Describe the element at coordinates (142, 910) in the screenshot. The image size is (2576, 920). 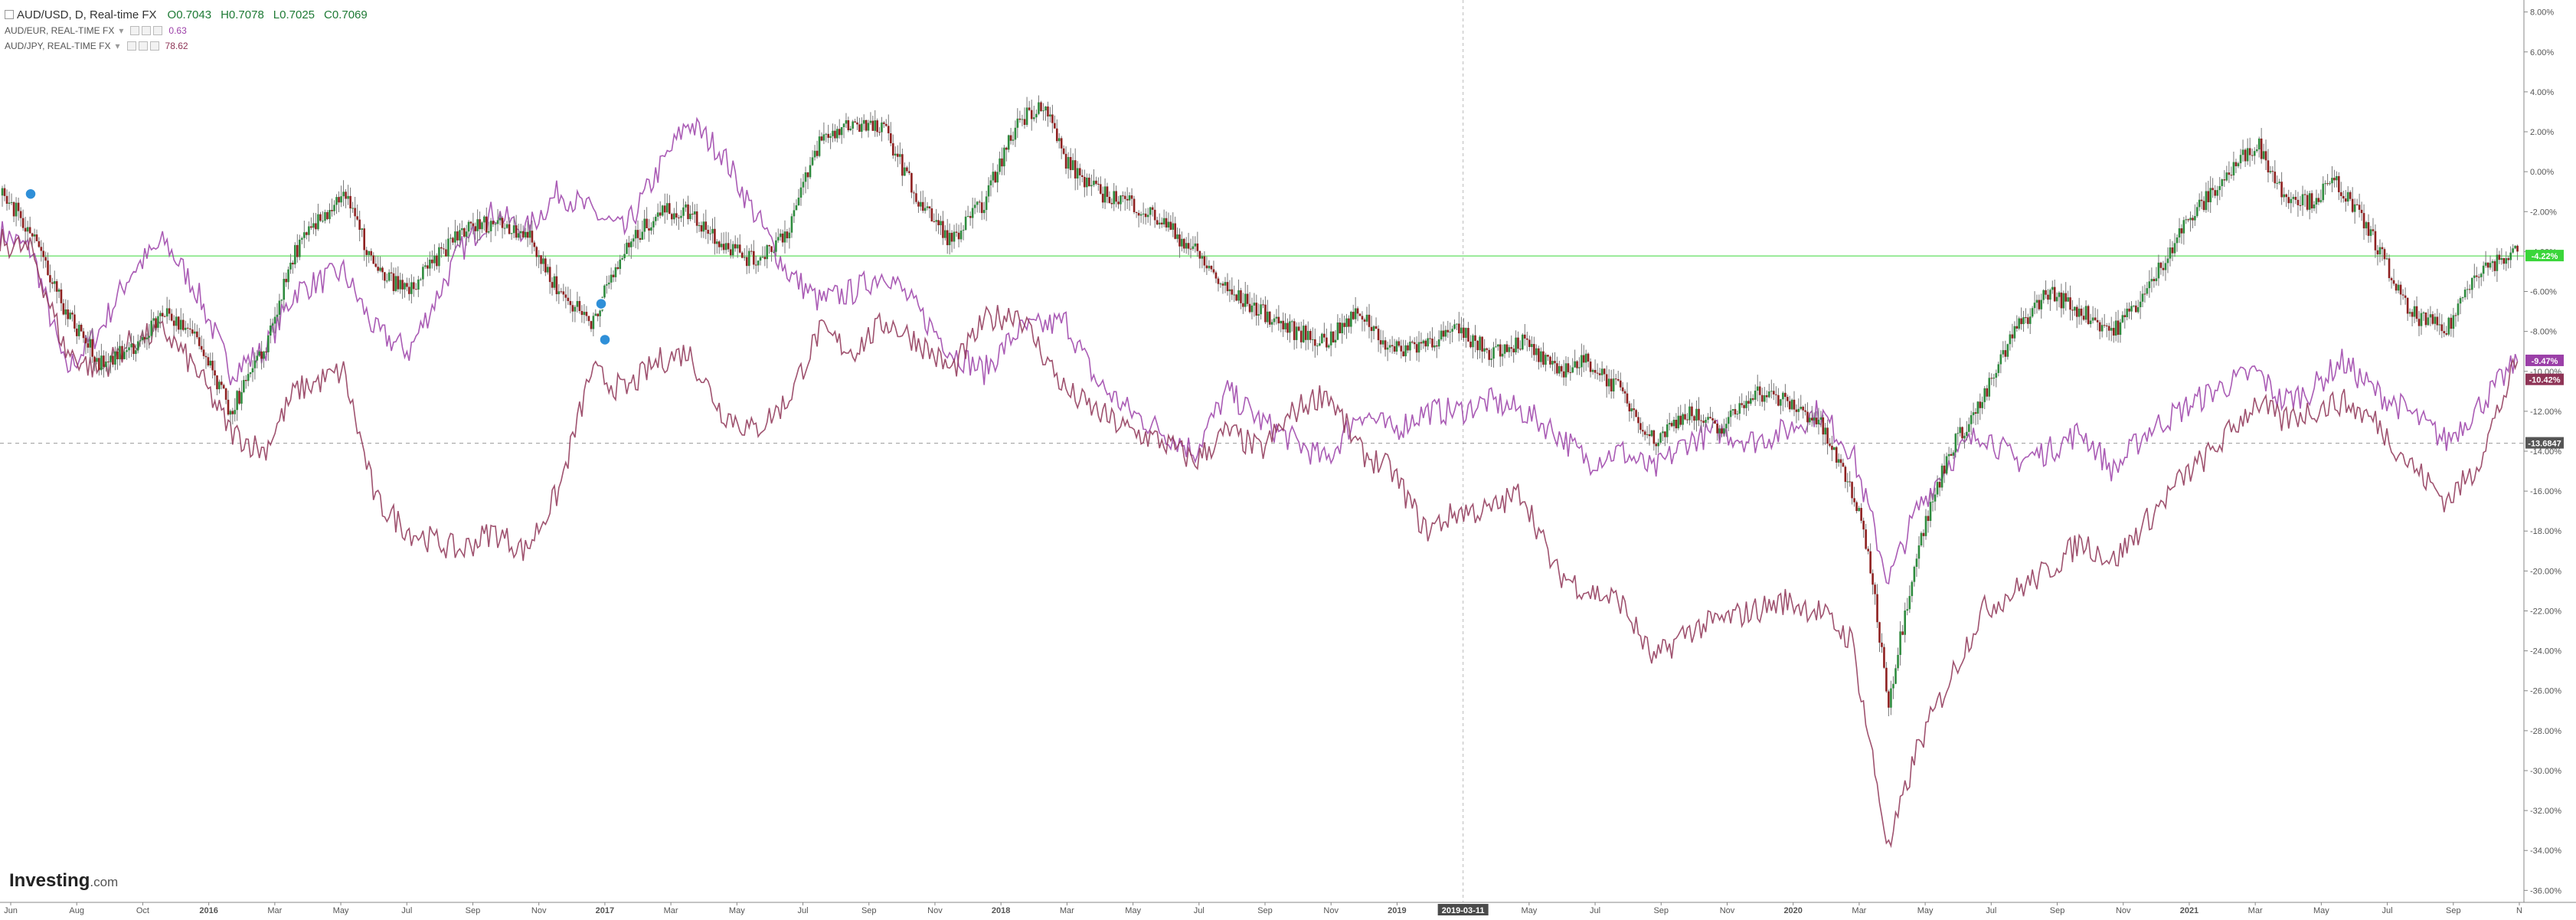
I see `x-tick-label: Oct` at that location.